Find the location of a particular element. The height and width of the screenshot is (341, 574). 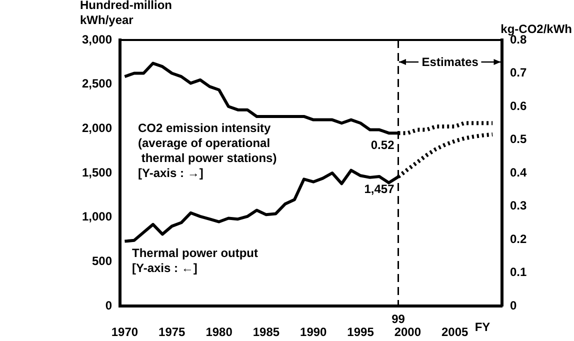

x-tick-label: 1980 is located at coordinates (219, 331).